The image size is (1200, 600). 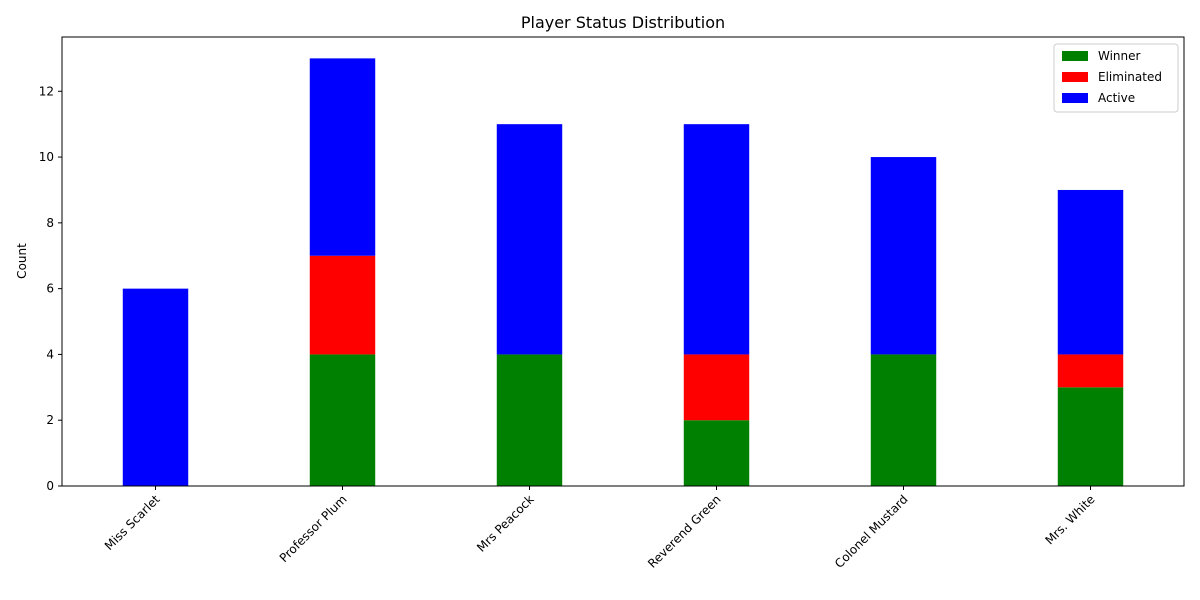 I want to click on legend-swatch-eliminated, so click(x=1075, y=77).